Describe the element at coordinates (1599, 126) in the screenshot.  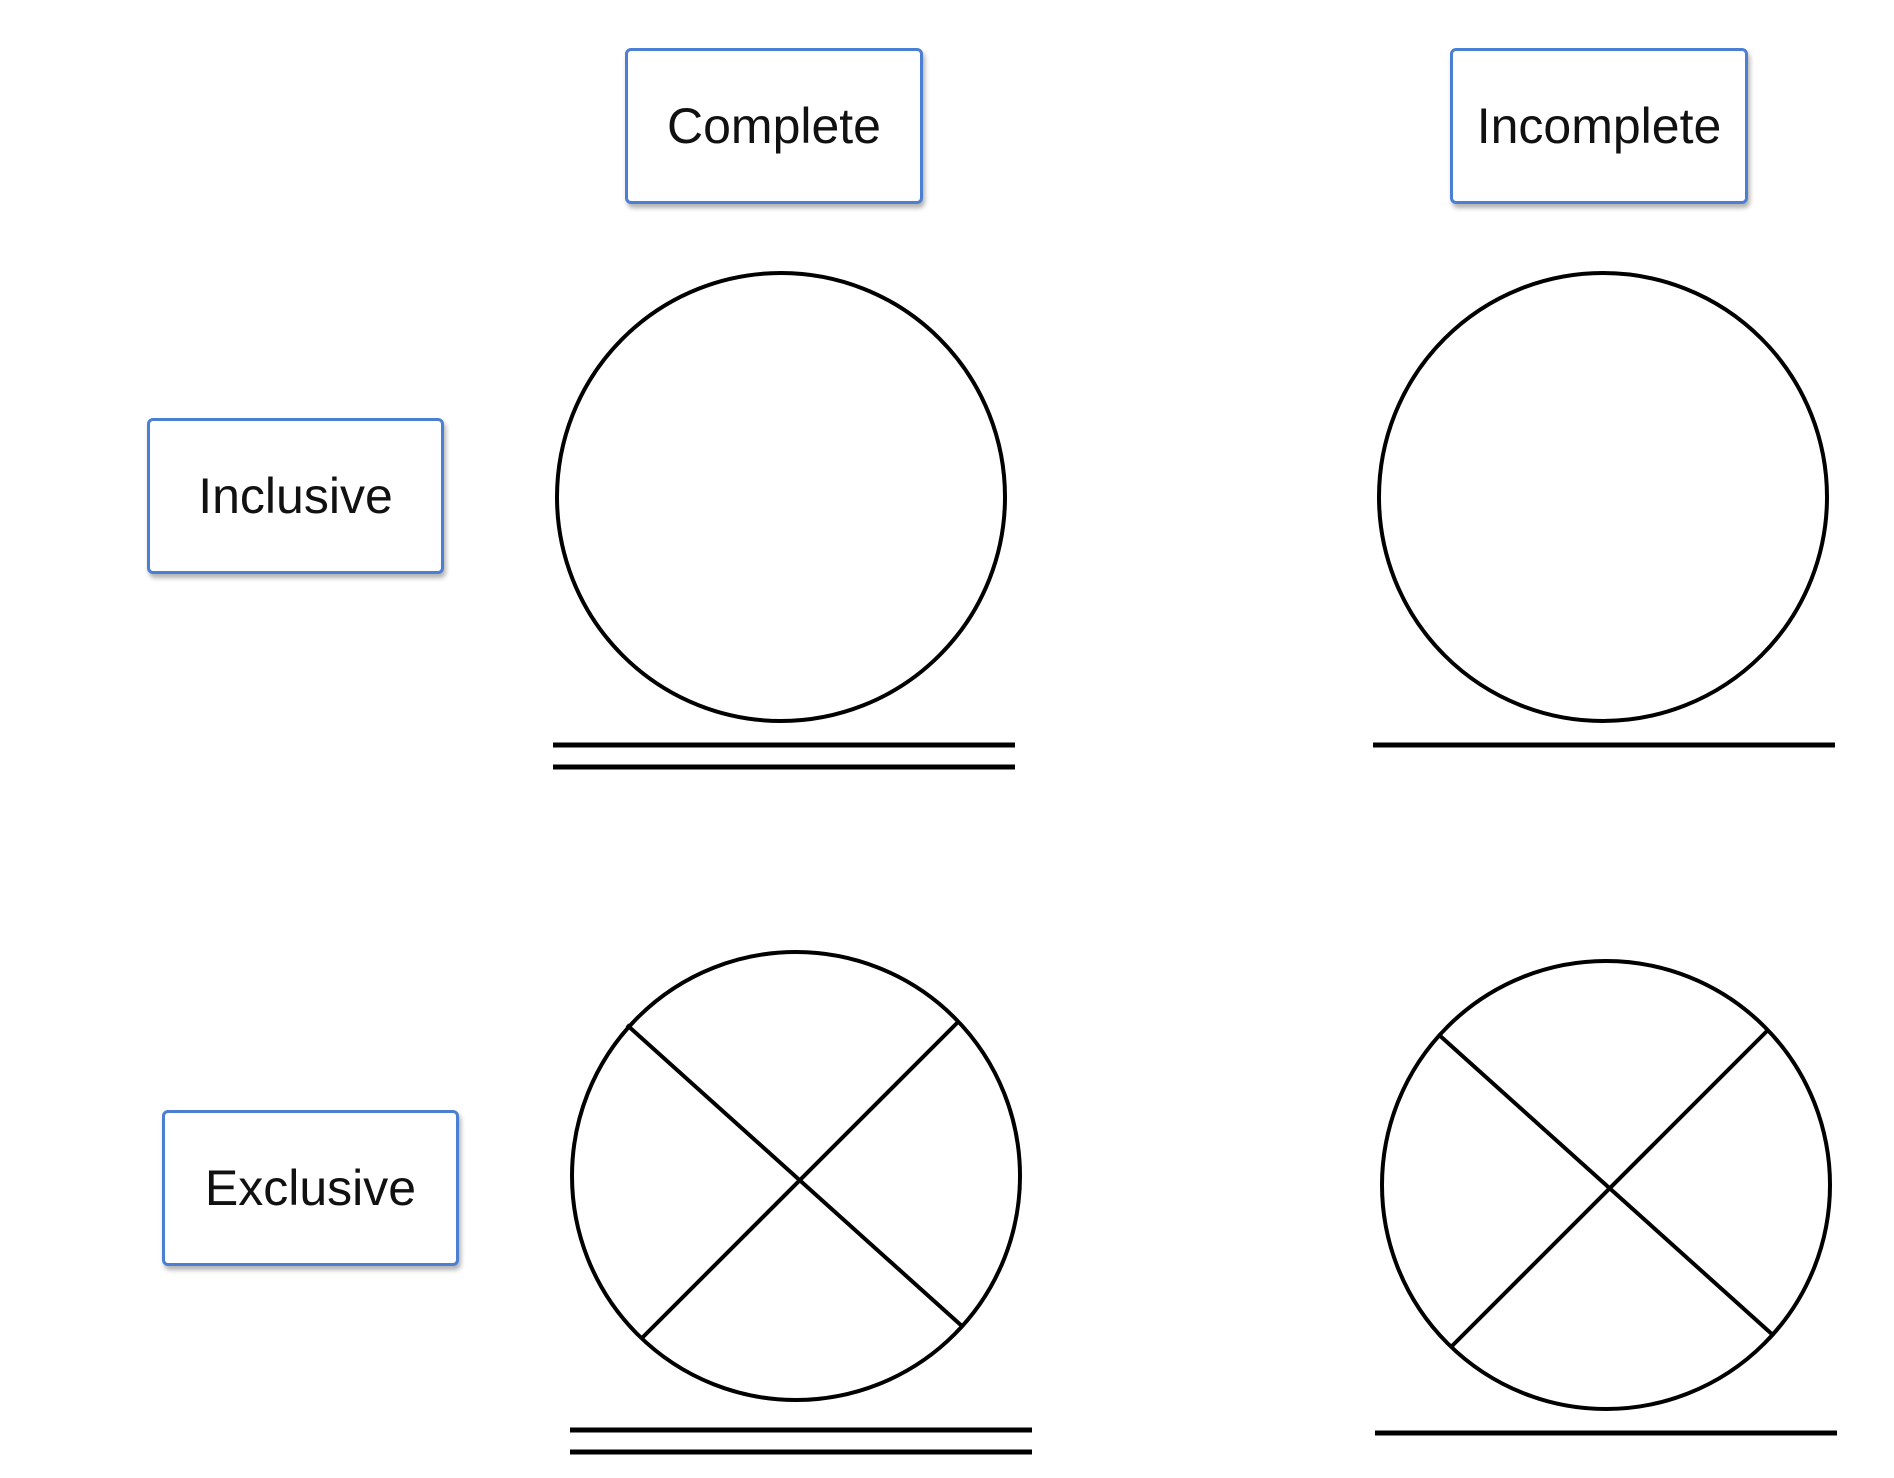
I see `column-header-incomplete: Incomplete` at that location.